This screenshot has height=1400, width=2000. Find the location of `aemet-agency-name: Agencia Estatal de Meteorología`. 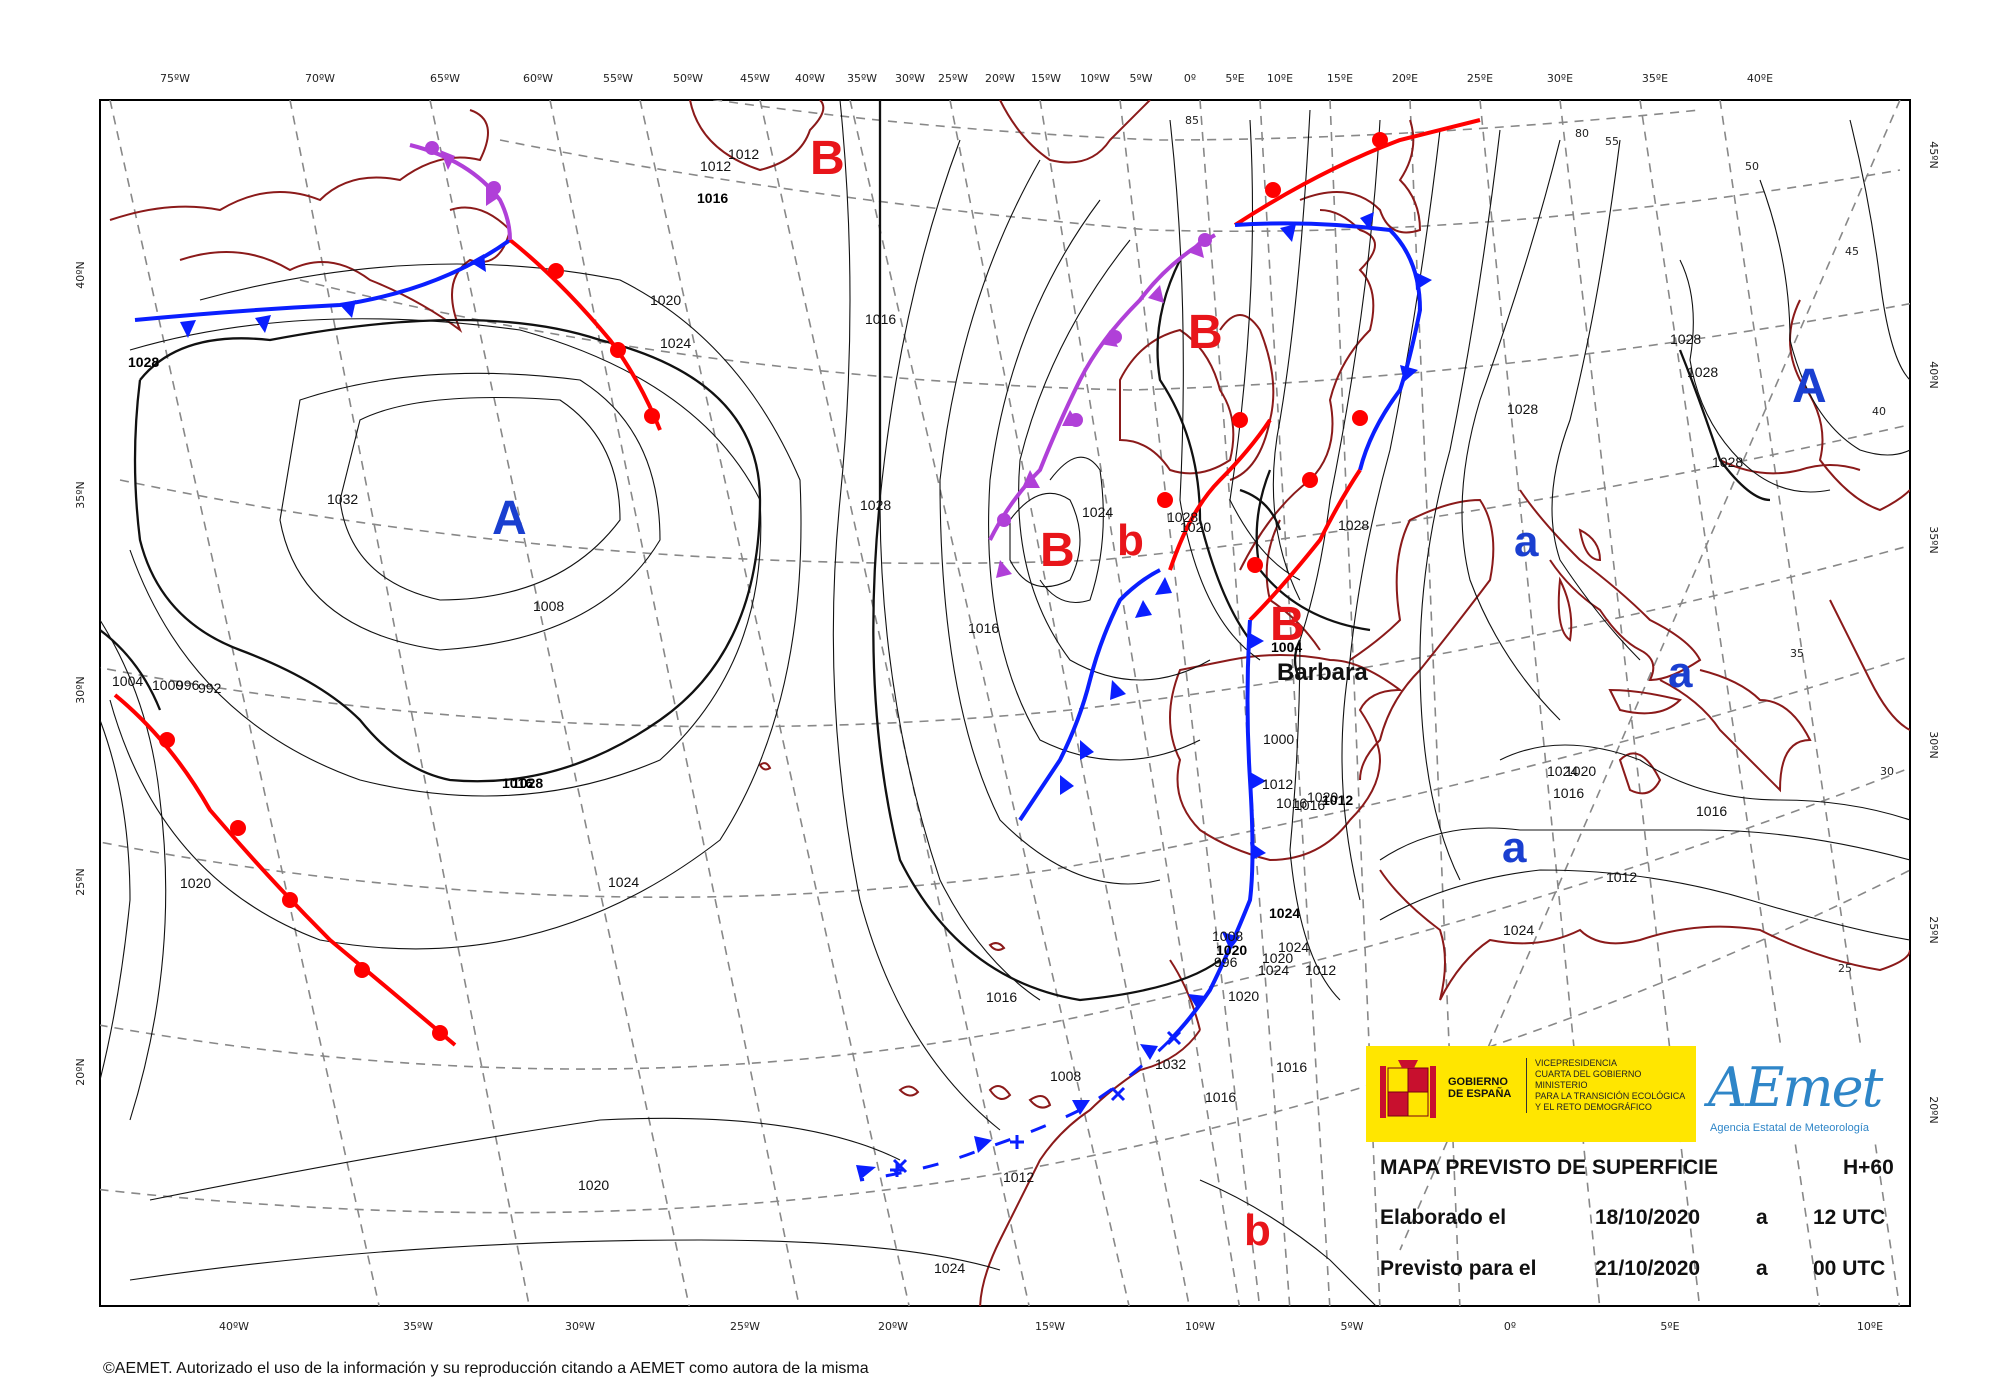

aemet-agency-name: Agencia Estatal de Meteorología is located at coordinates (1789, 1128).